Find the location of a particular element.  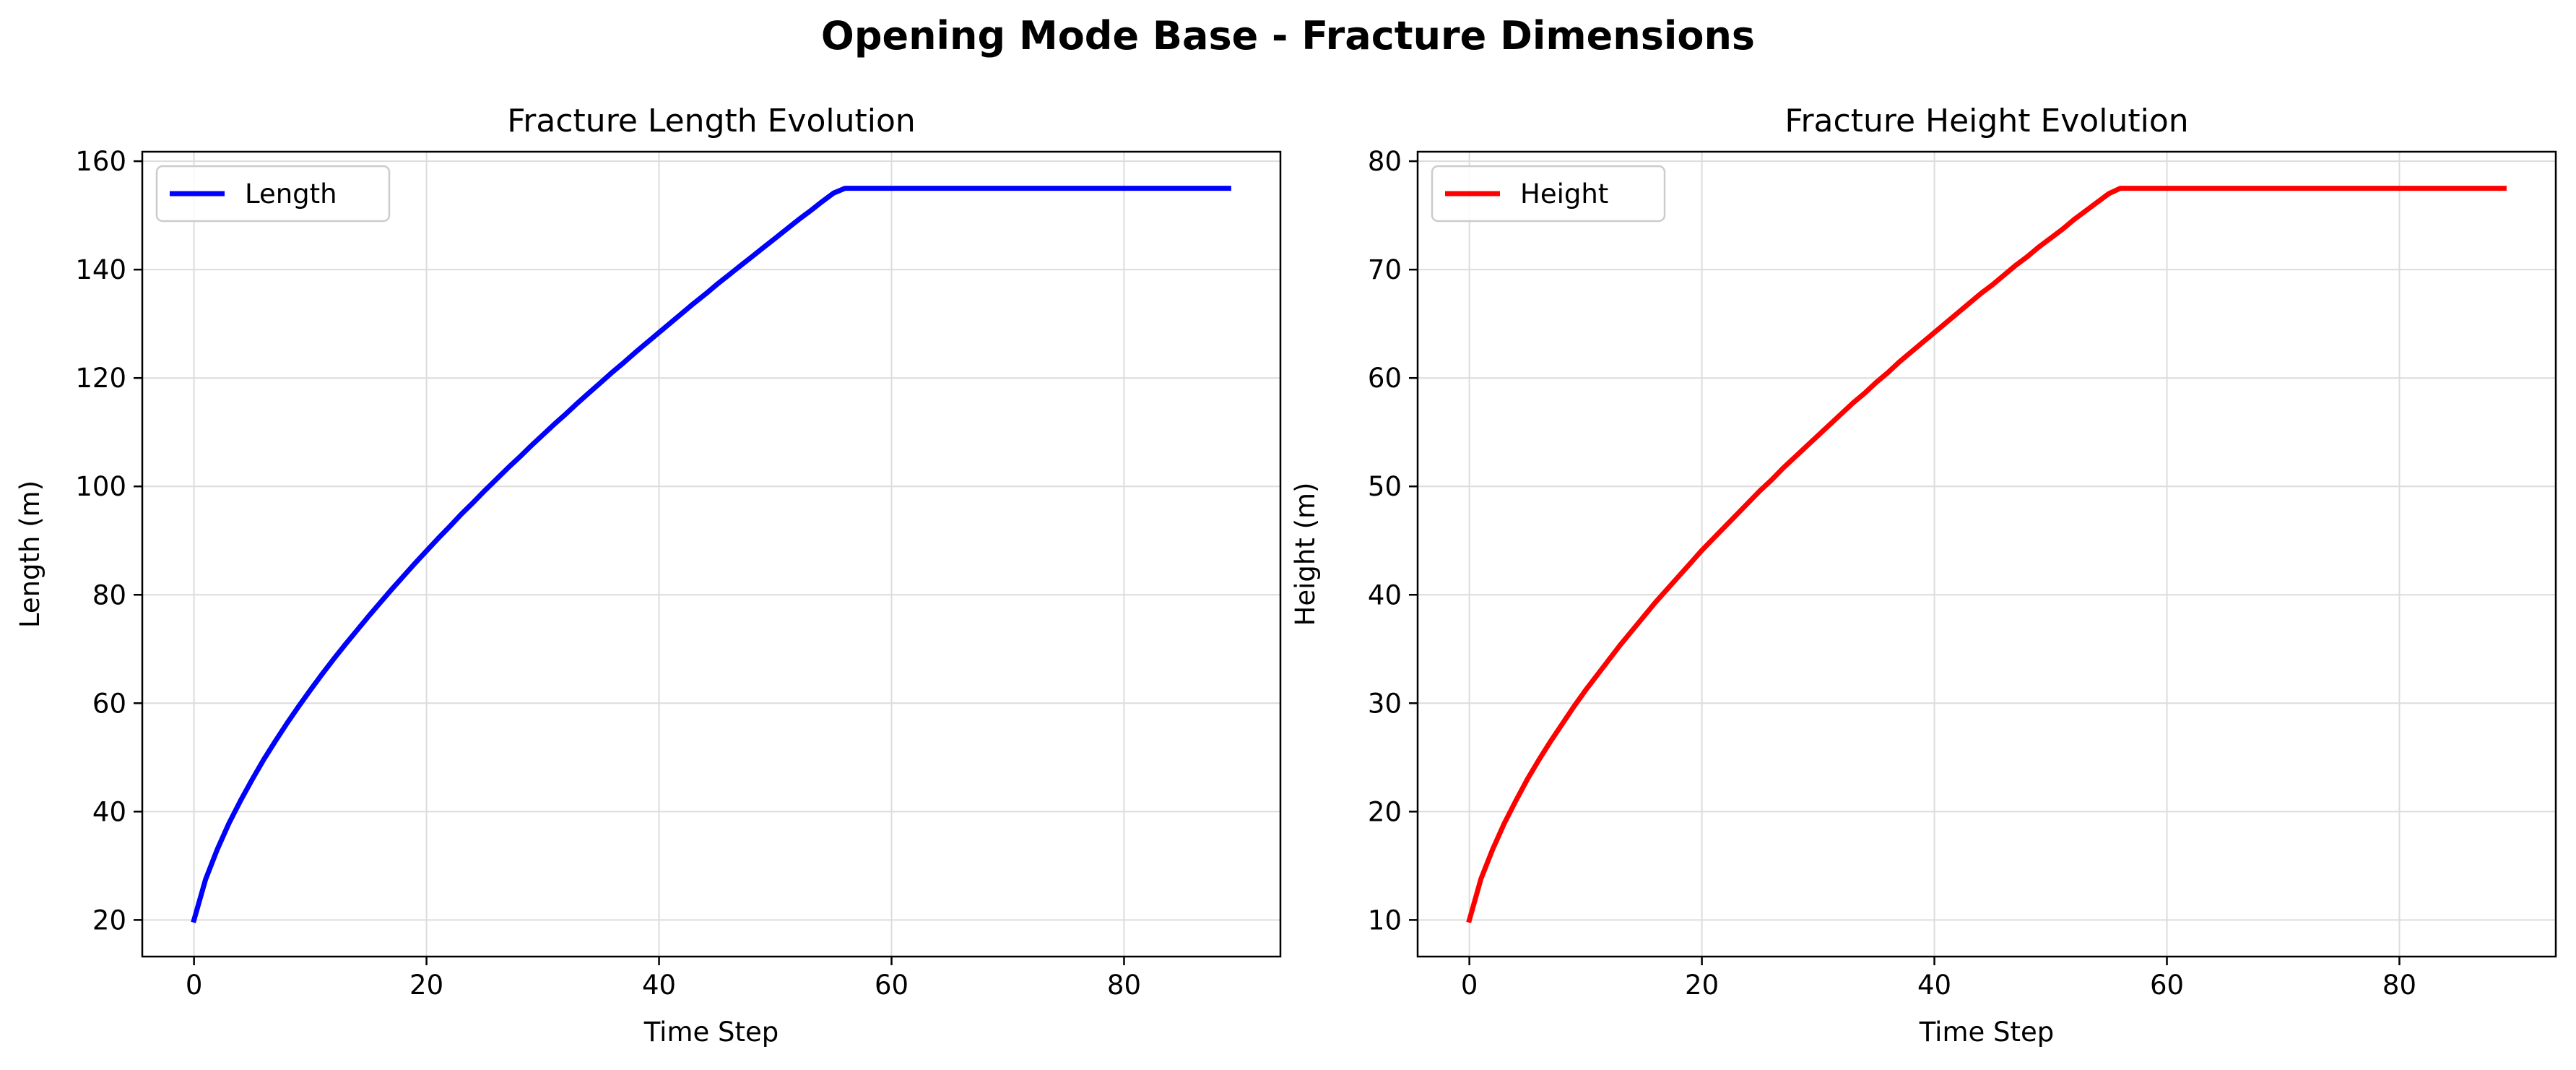

height-x-axis-label: Time Step is located at coordinates (1987, 1032).